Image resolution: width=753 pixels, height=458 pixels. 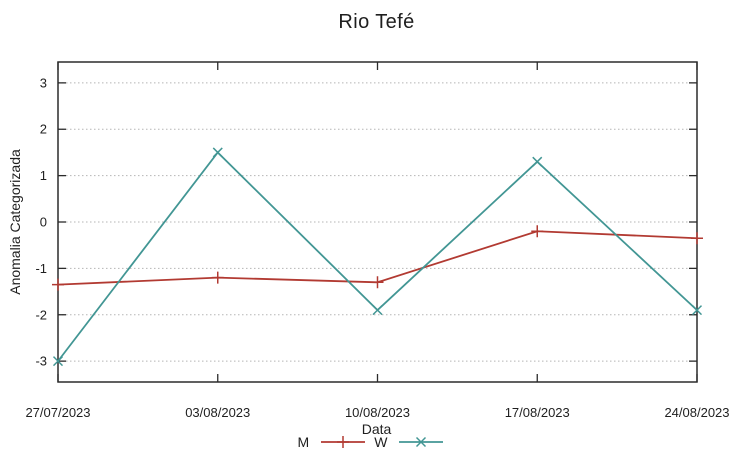 What do you see at coordinates (381, 442) in the screenshot?
I see `legend-label-w: W` at bounding box center [381, 442].